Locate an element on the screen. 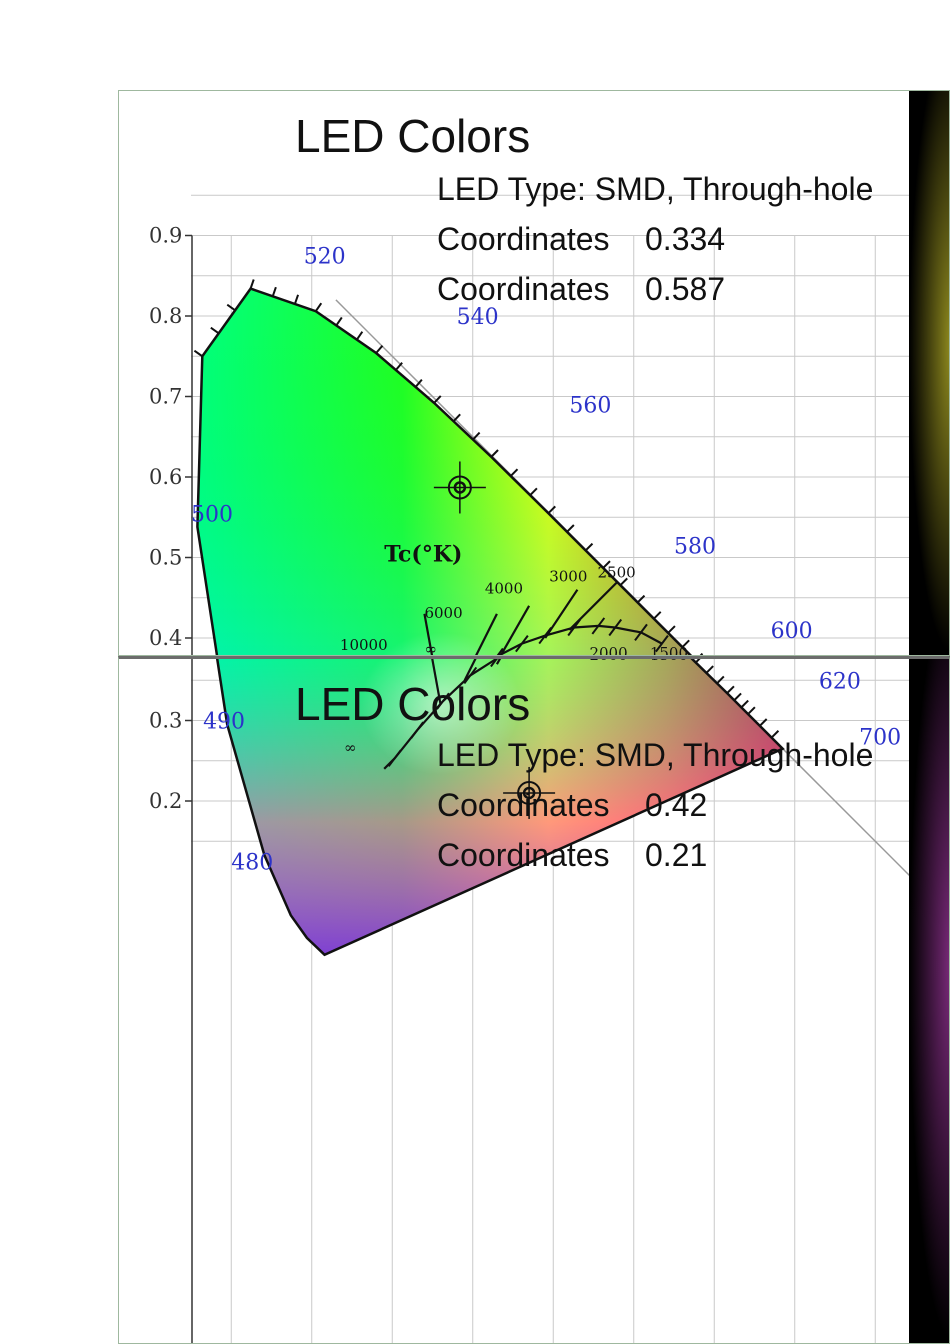  coordinate-x-value: 0.42 is located at coordinates (676, 805).